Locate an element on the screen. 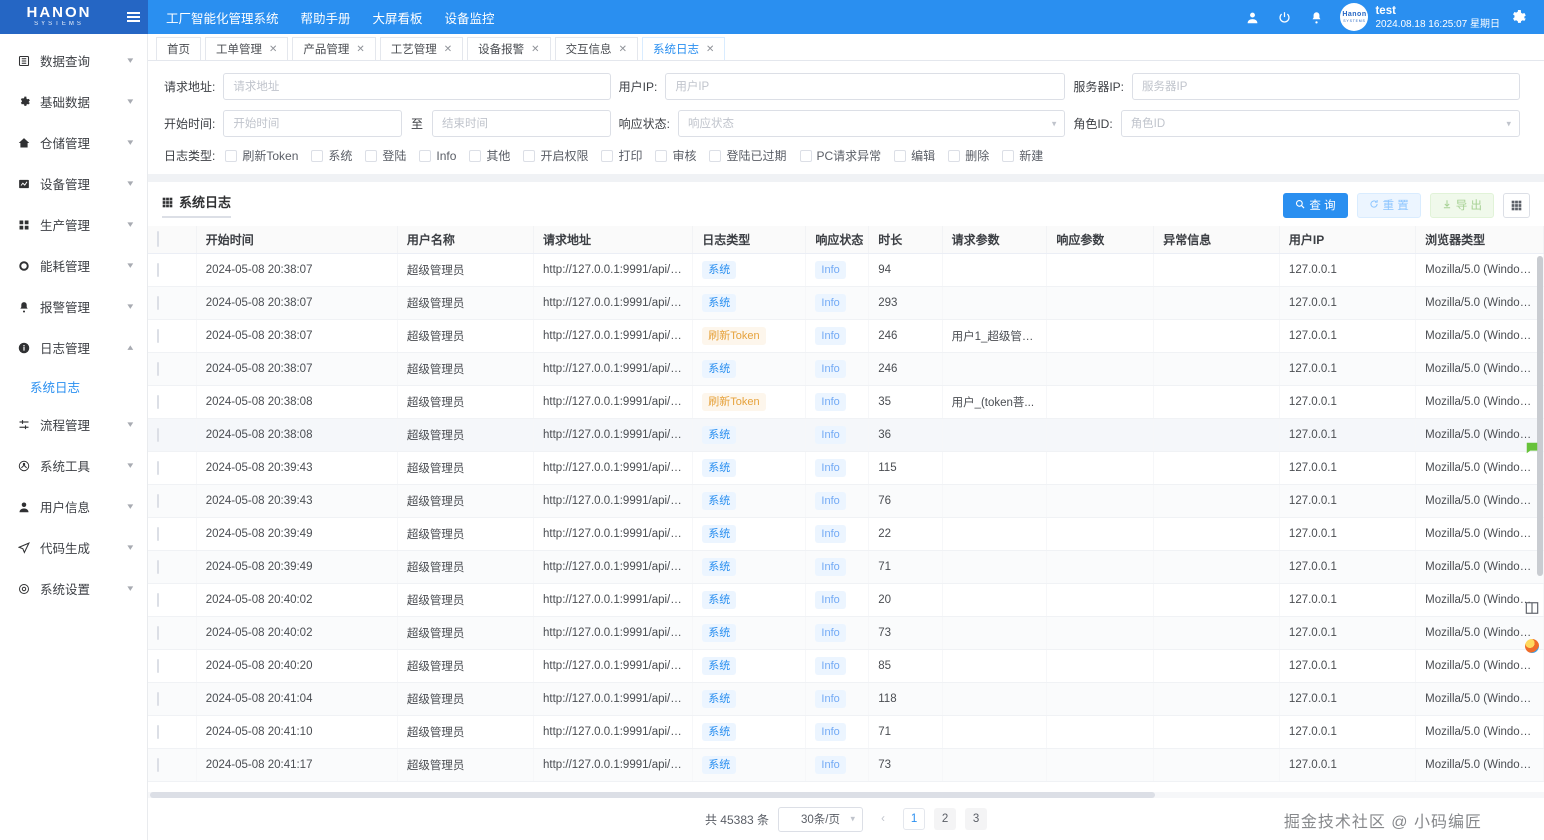  checkbox-login: 登陆 is located at coordinates (385, 155).